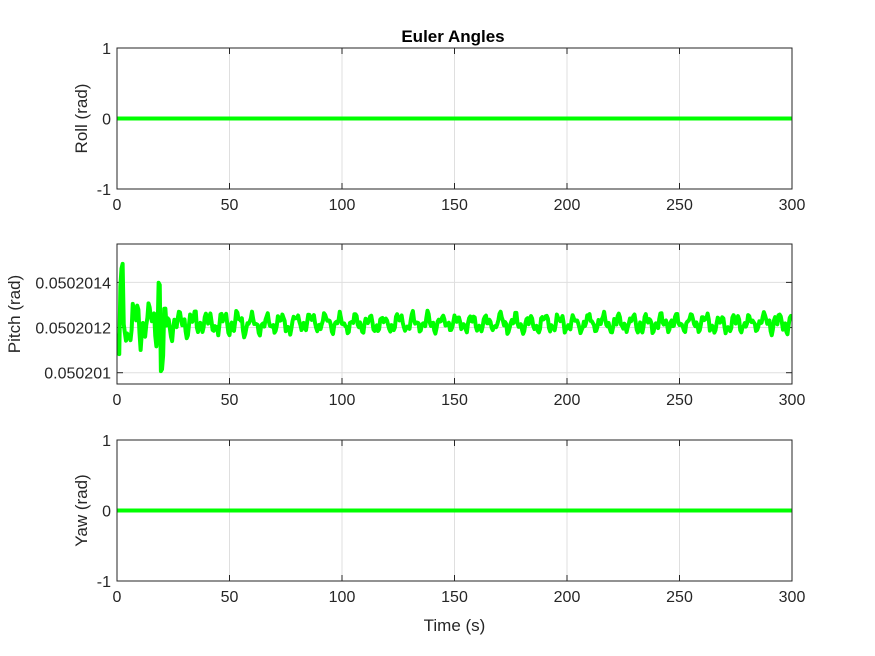 The height and width of the screenshot is (656, 875). What do you see at coordinates (452, 36) in the screenshot?
I see `figure-title: Euler Angles` at bounding box center [452, 36].